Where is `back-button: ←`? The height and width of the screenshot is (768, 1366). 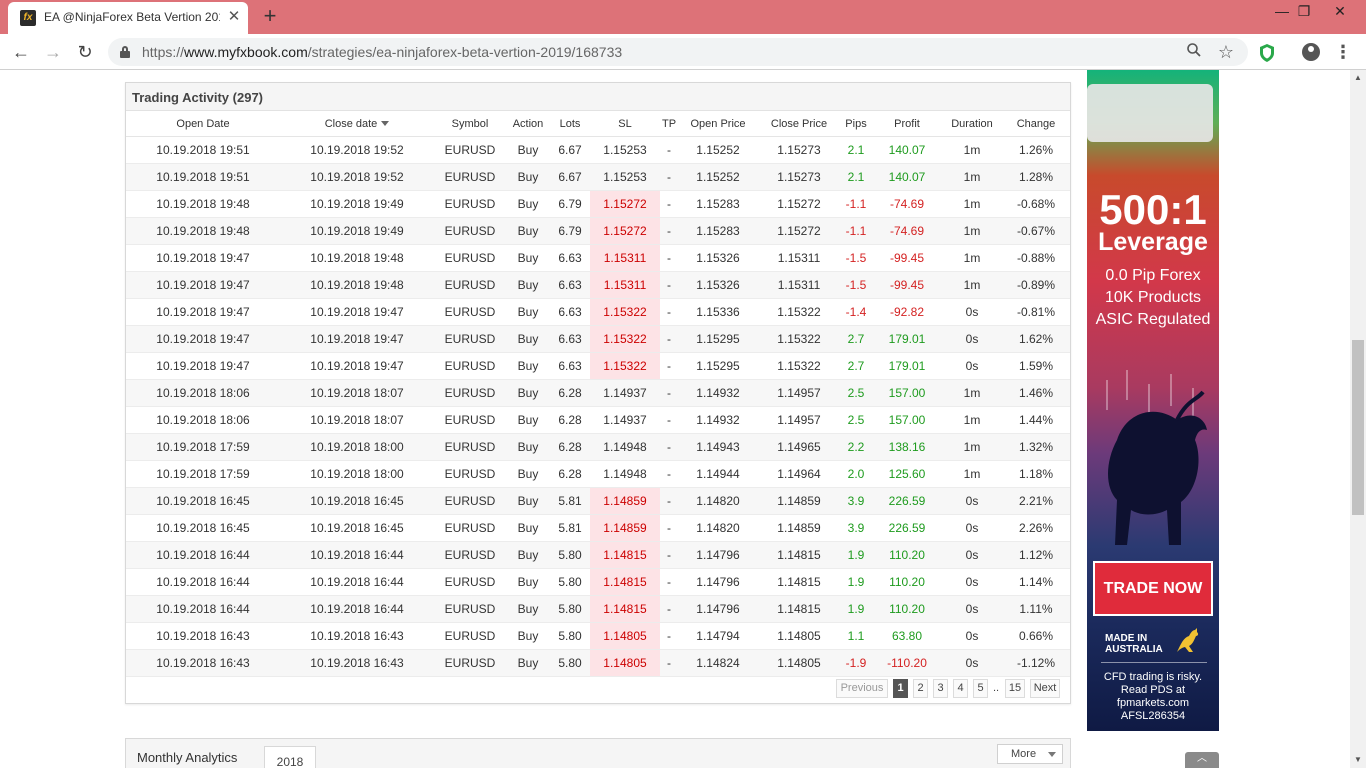
back-button: ← is located at coordinates (21, 52).